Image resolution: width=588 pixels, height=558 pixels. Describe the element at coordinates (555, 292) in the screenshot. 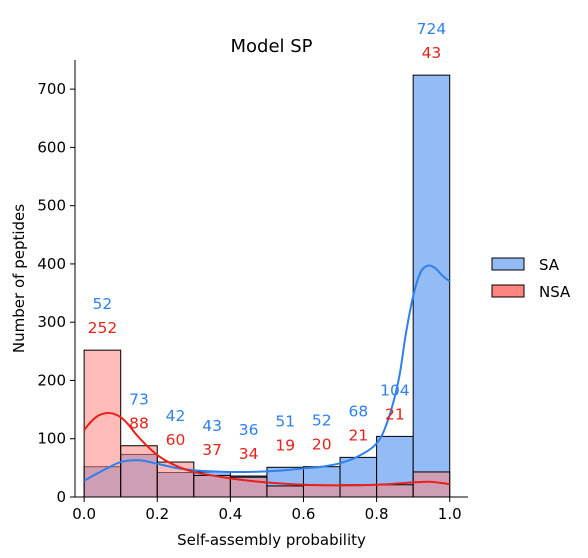

I see `legend-label-nsa: NSA` at that location.